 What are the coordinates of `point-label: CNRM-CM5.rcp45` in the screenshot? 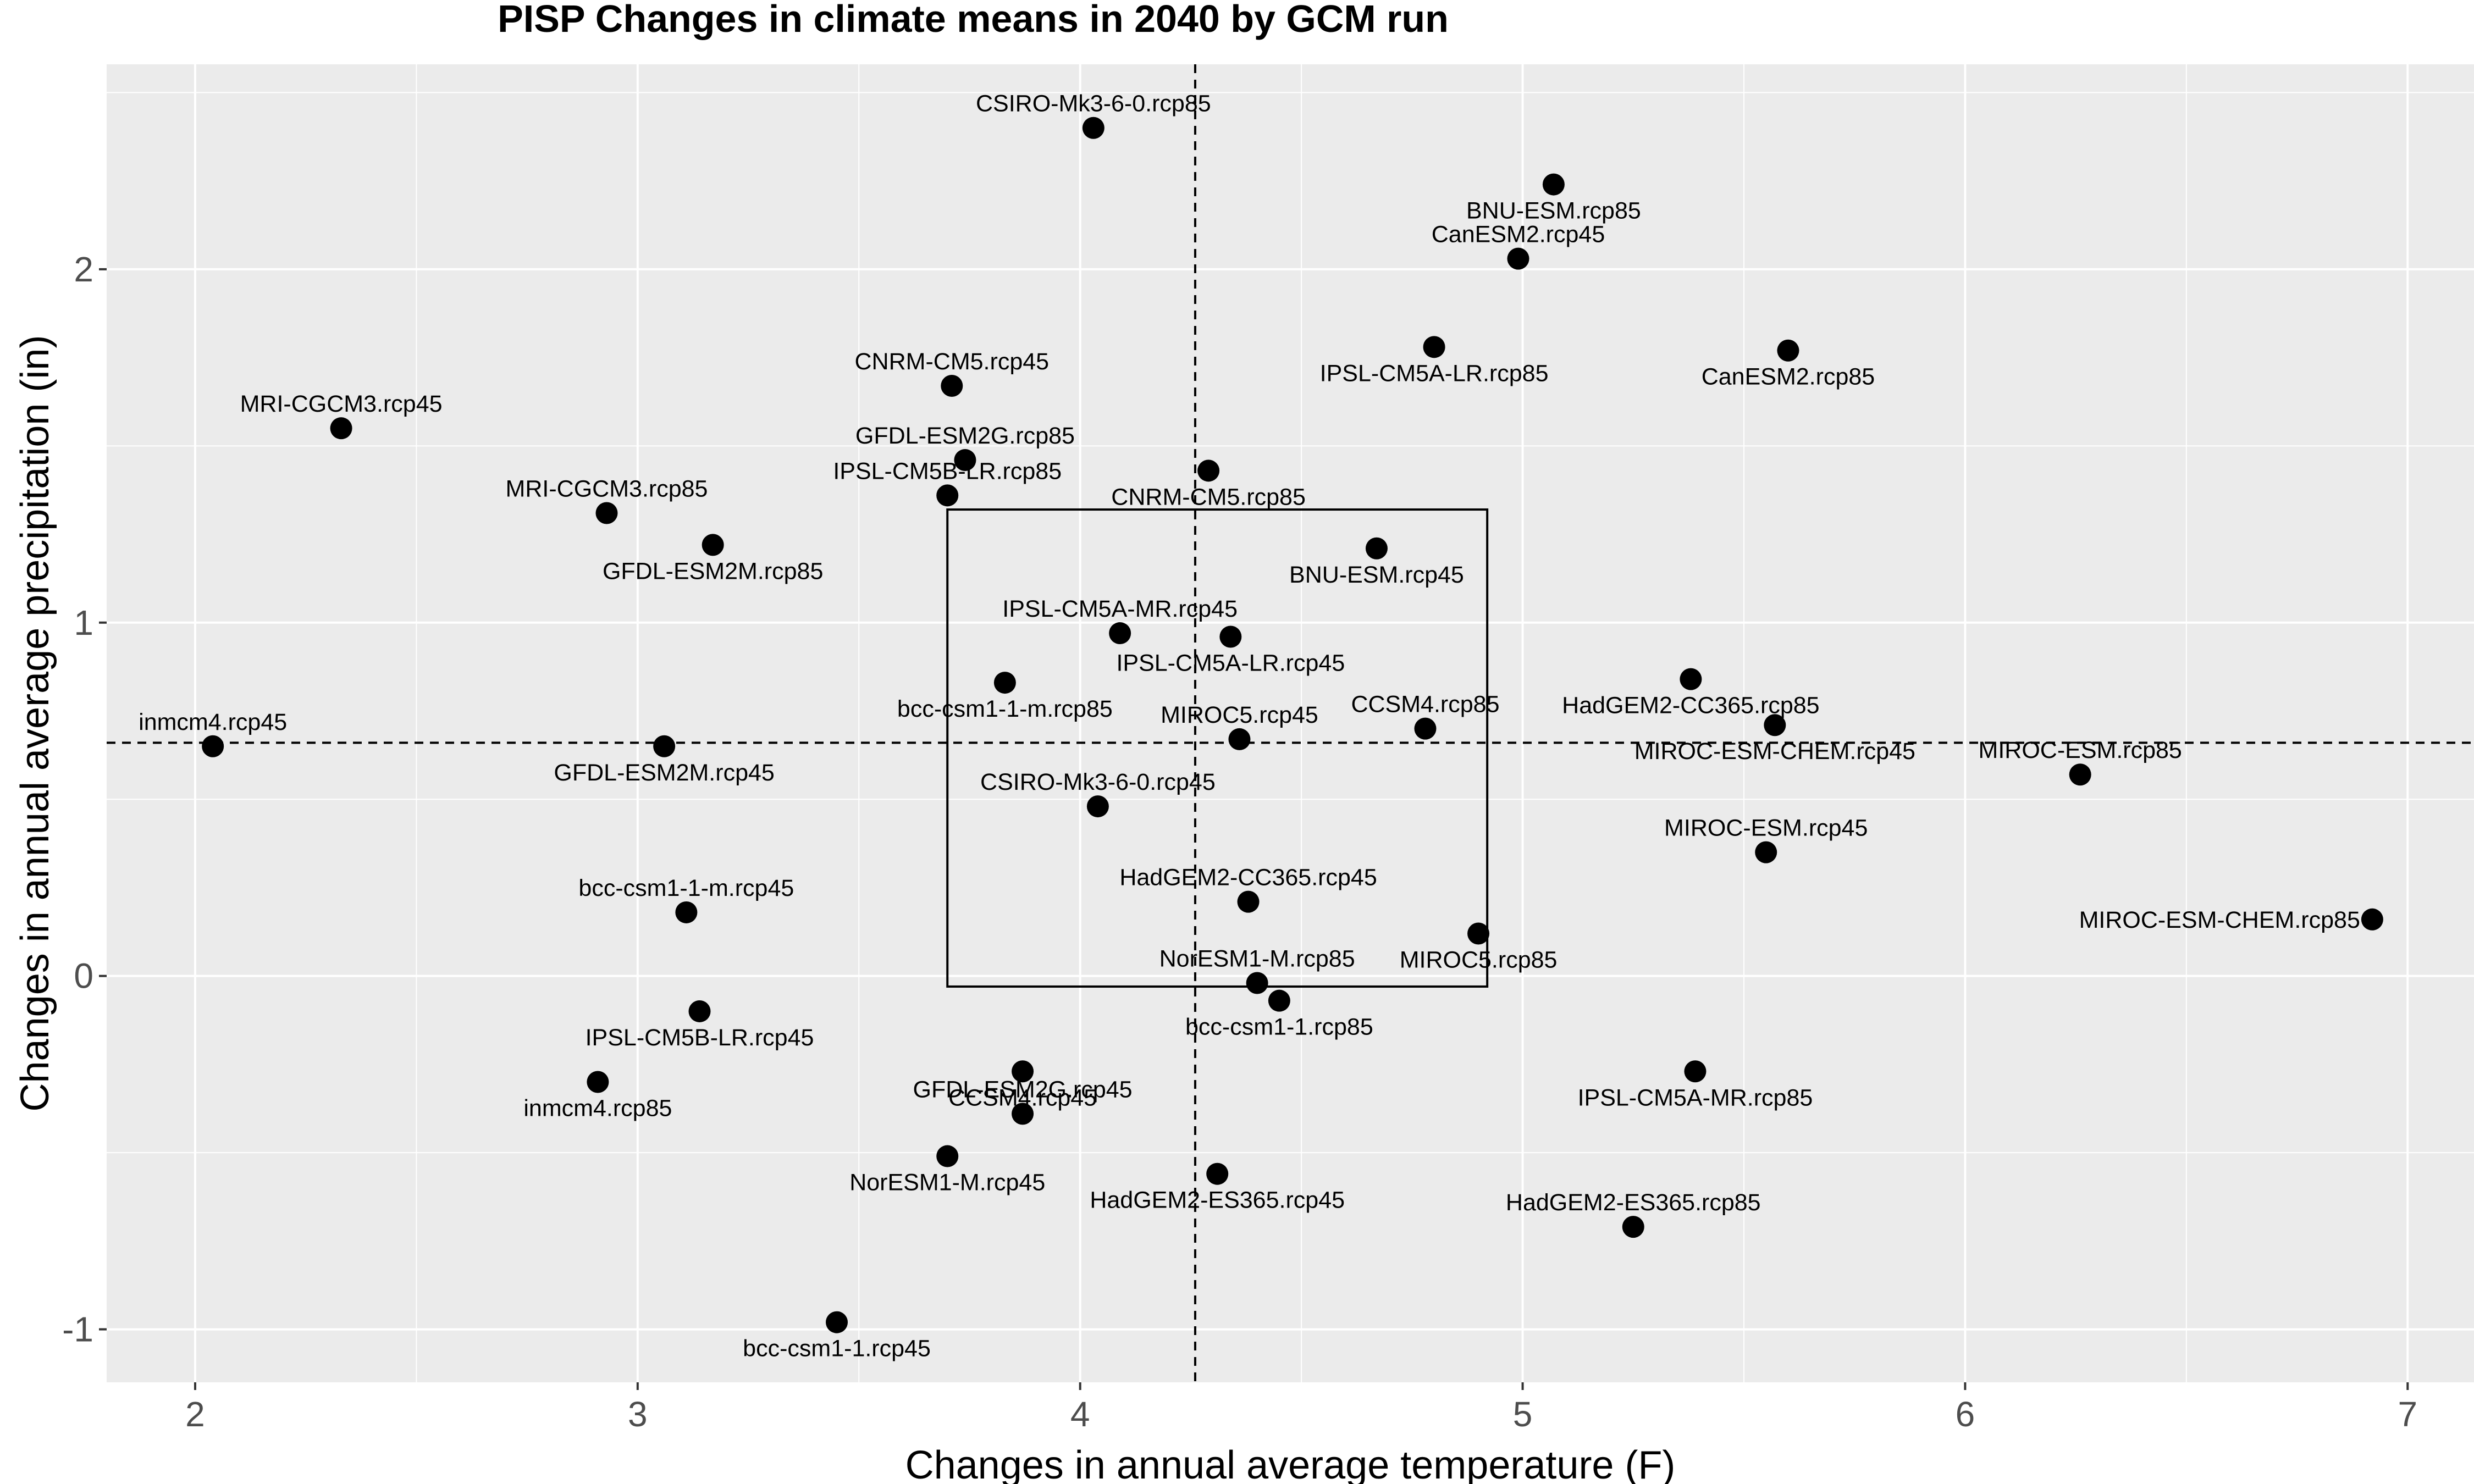 It's located at (952, 361).